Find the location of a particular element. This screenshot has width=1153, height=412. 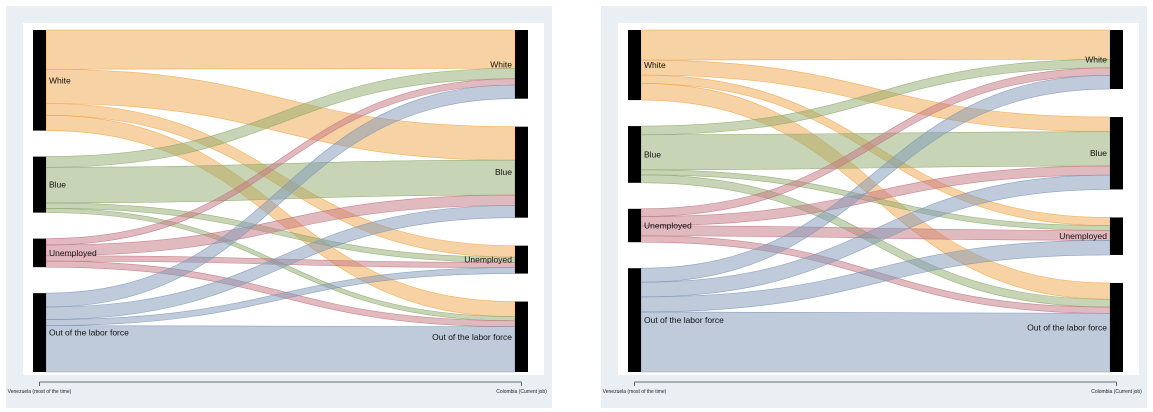

flow-blue-to-blue is located at coordinates (875, 151).